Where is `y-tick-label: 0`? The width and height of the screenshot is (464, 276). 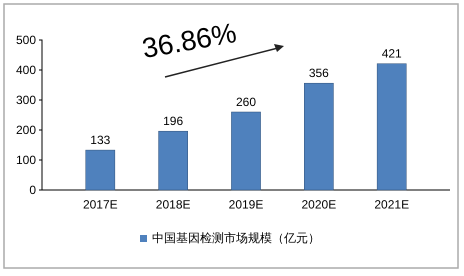
y-tick-label: 0 is located at coordinates (32, 189).